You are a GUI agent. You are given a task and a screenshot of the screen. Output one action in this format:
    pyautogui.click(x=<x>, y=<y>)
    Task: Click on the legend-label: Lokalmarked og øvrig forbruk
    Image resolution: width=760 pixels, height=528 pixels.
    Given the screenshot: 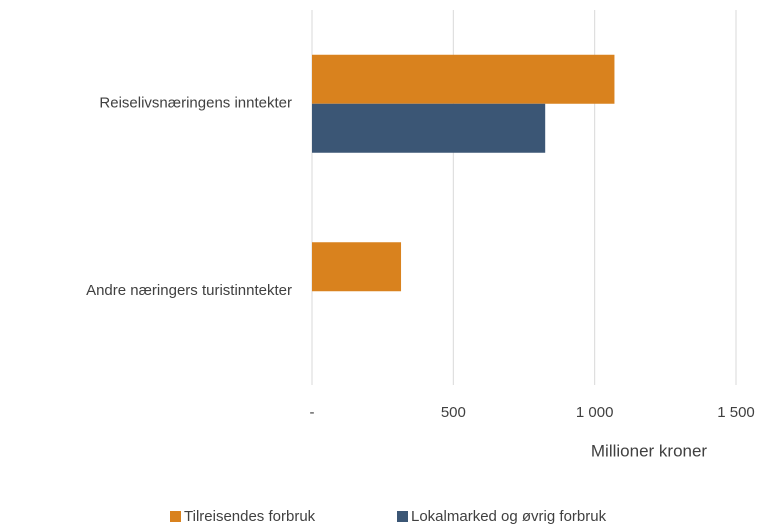 What is the action you would take?
    pyautogui.click(x=509, y=516)
    